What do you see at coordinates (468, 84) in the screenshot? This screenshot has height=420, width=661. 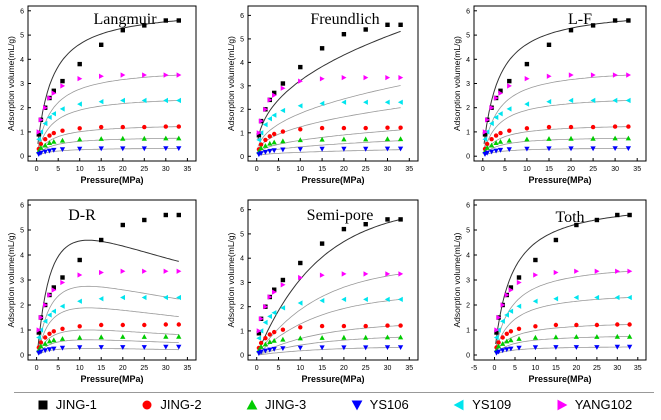 I see `y-tick-label: 3` at bounding box center [468, 84].